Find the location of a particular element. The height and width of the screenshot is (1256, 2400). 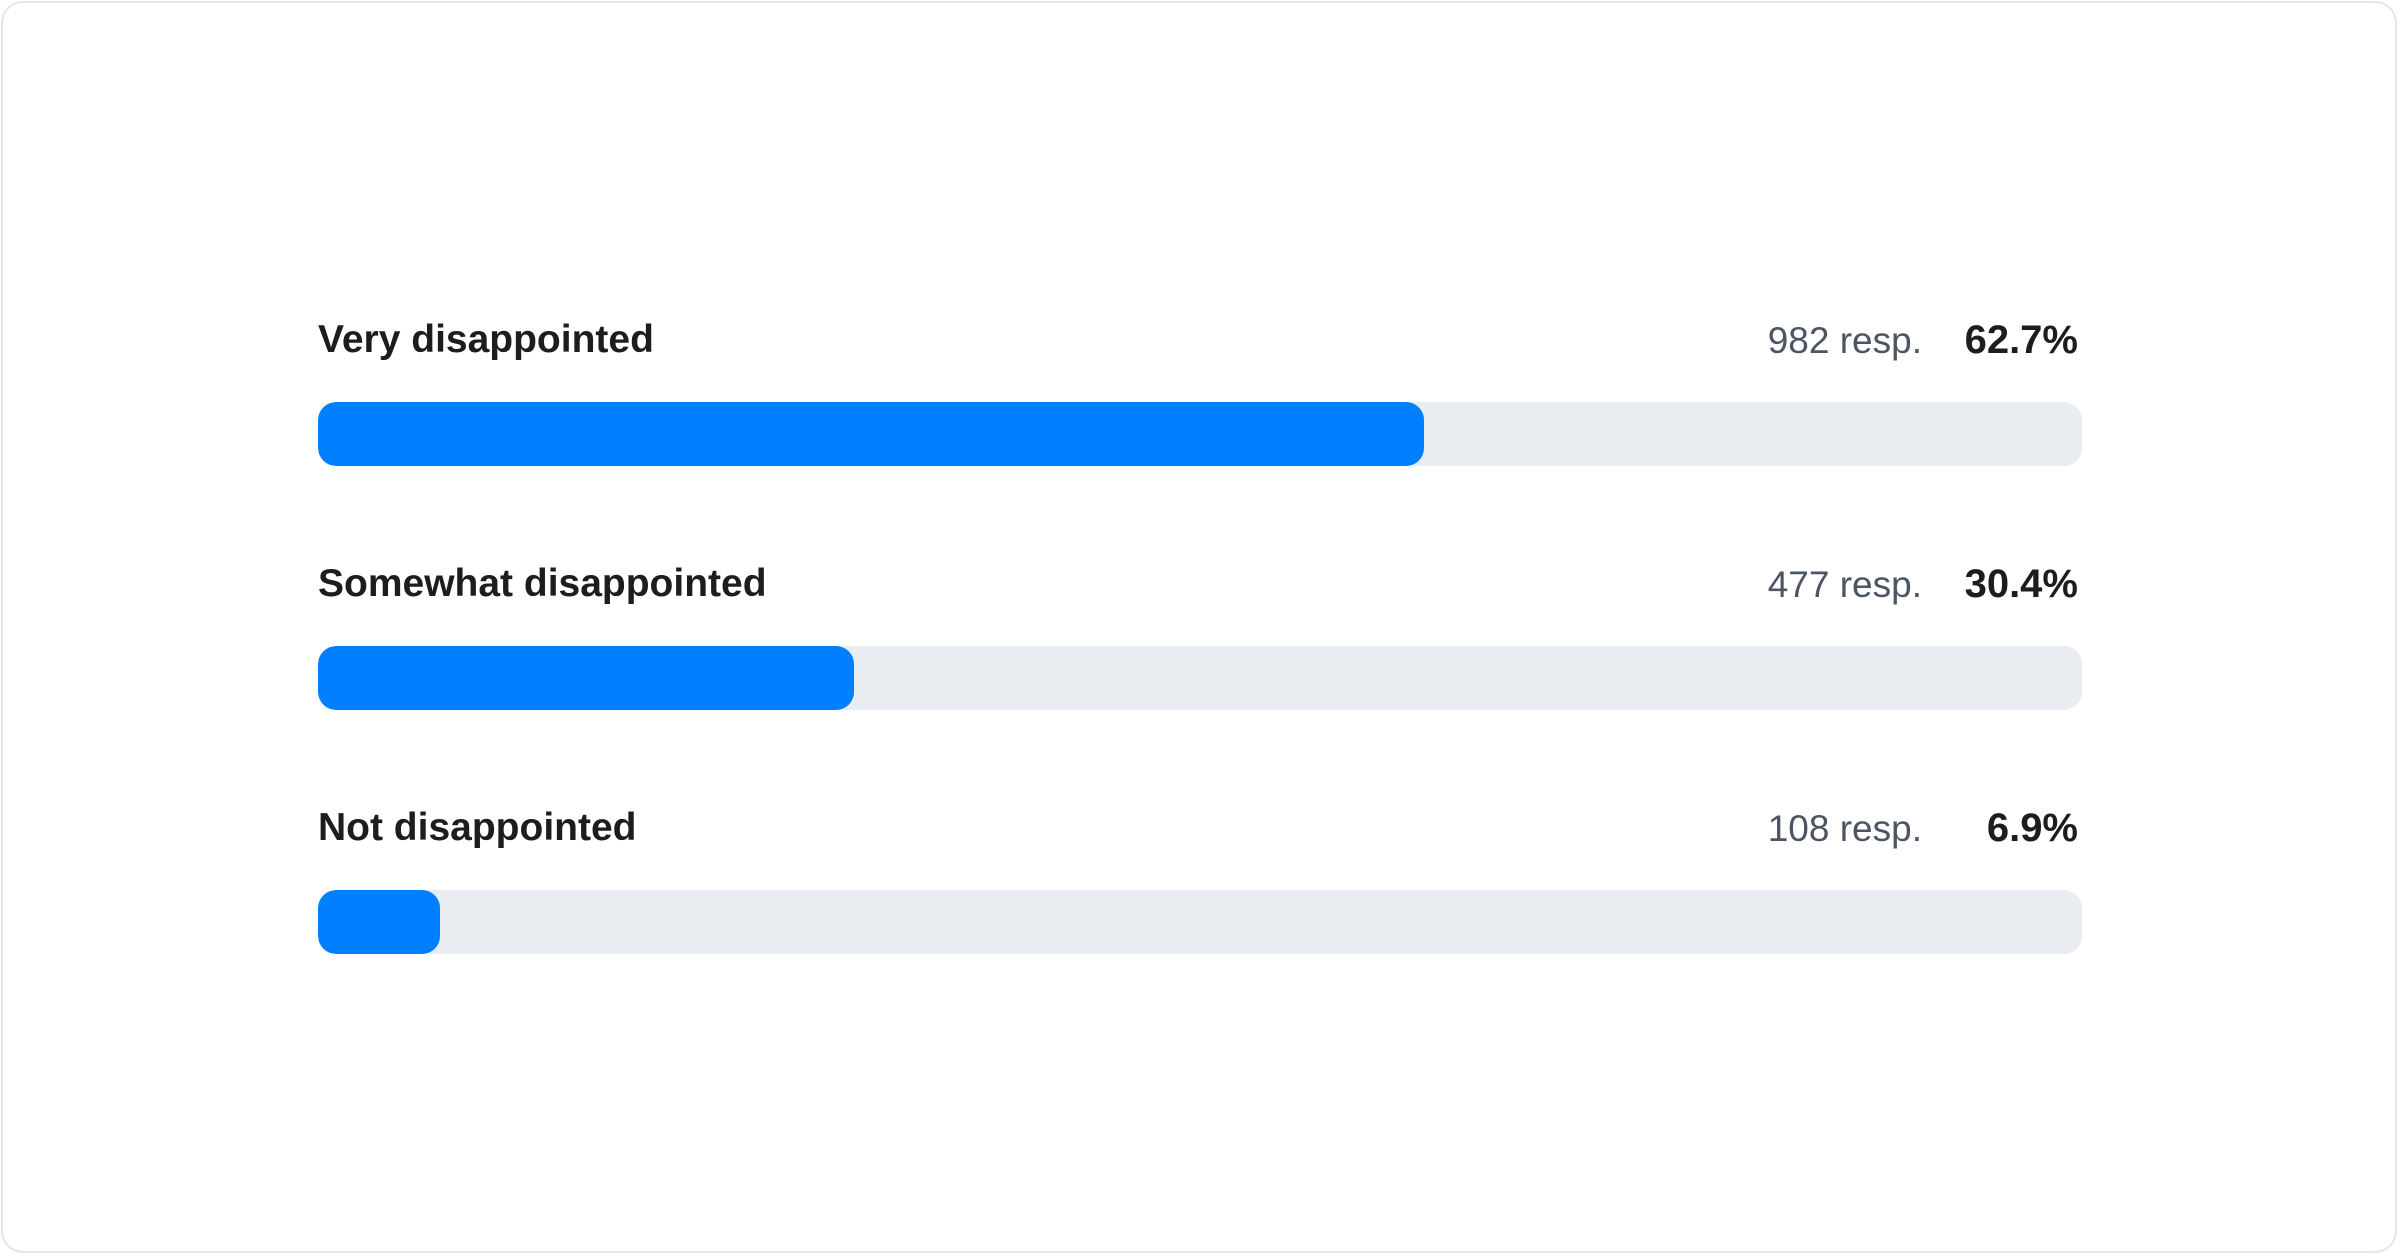

response-count: 108 resp. is located at coordinates (1844, 828).